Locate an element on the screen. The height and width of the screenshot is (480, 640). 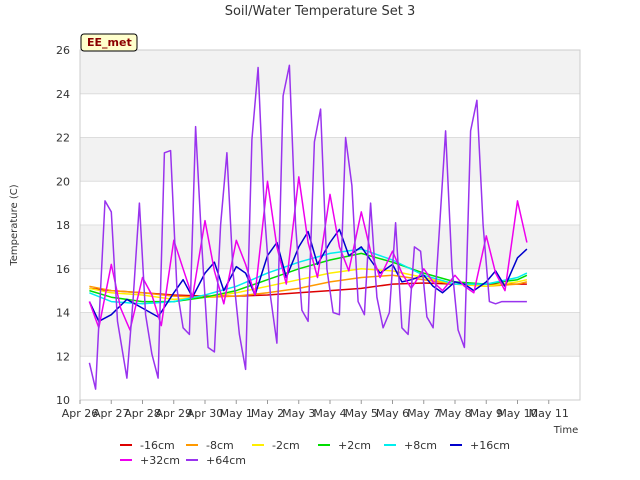
y-tick-label: 24 is located at coordinates (63, 94).